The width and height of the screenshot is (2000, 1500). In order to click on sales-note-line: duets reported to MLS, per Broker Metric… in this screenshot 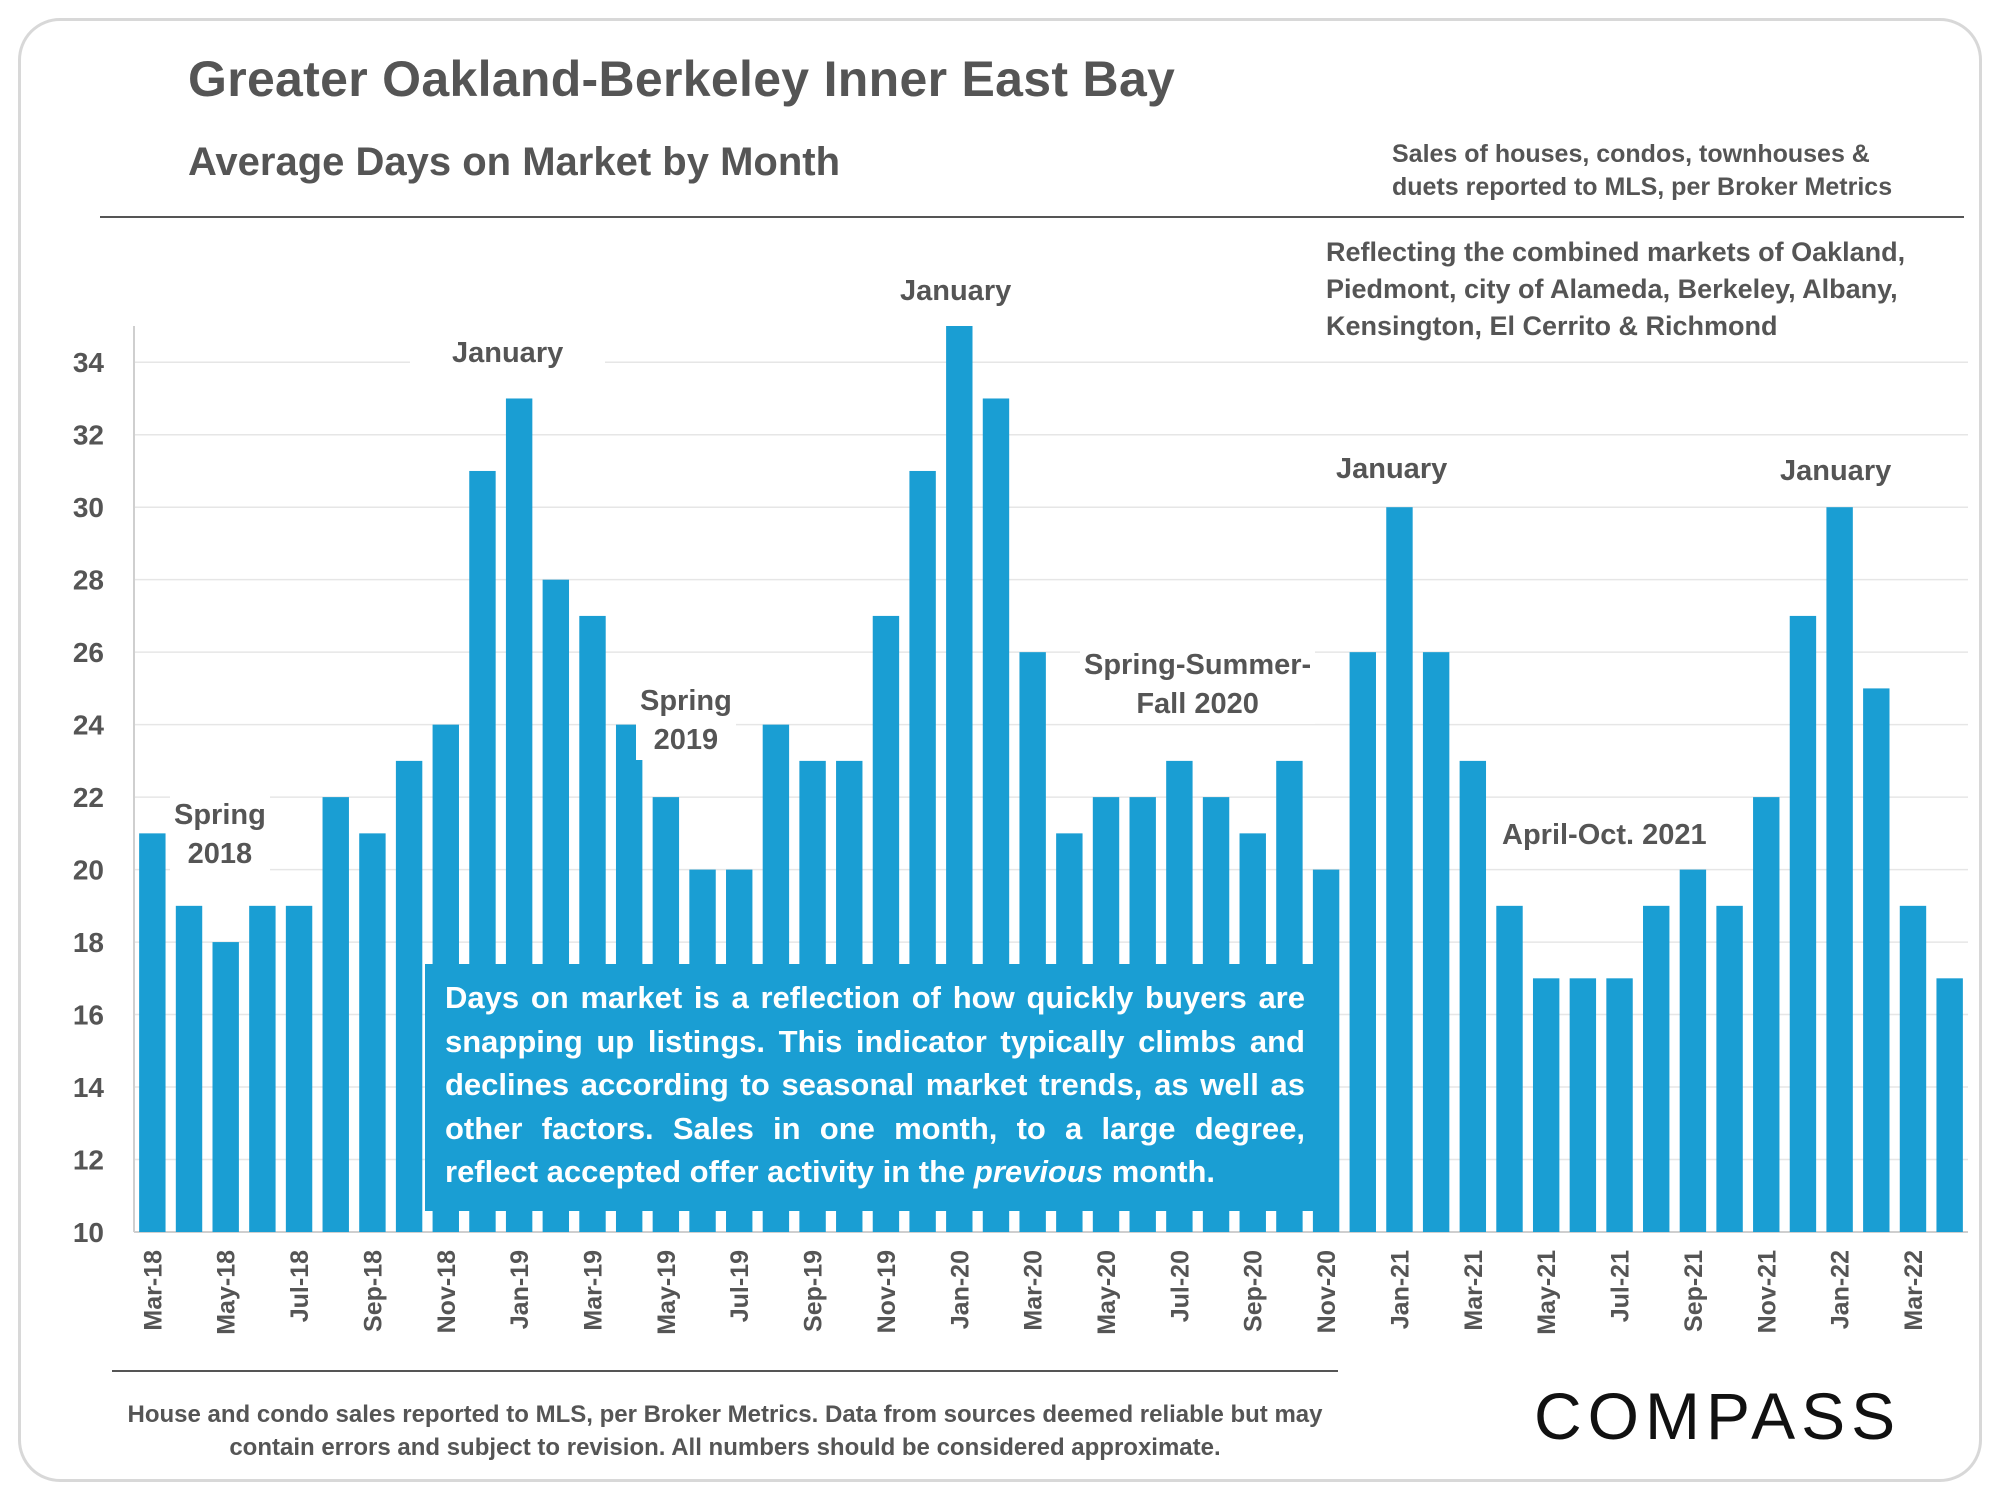, I will do `click(1642, 187)`.